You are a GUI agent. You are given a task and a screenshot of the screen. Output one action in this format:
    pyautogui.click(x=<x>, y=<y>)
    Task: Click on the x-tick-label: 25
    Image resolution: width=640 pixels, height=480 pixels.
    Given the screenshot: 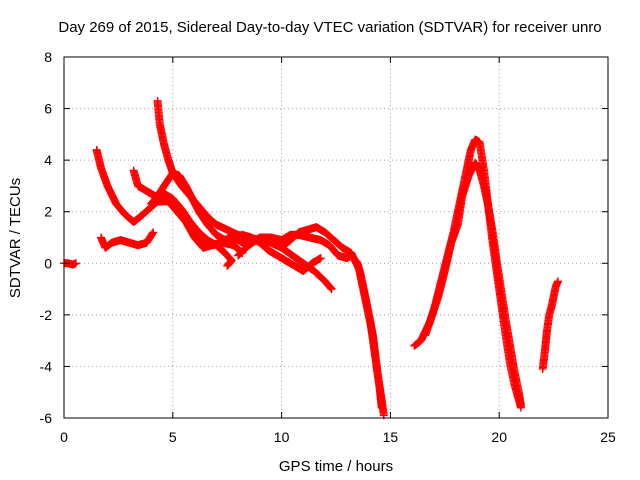 What is the action you would take?
    pyautogui.click(x=608, y=437)
    